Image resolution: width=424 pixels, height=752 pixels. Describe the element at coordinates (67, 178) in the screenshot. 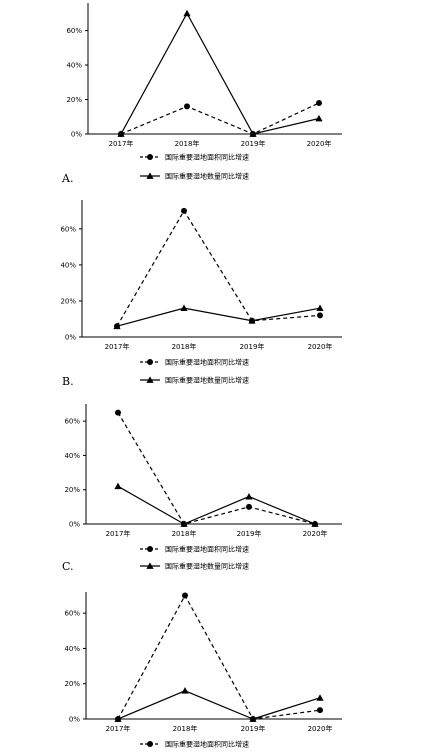

I see `option-label: A.` at that location.